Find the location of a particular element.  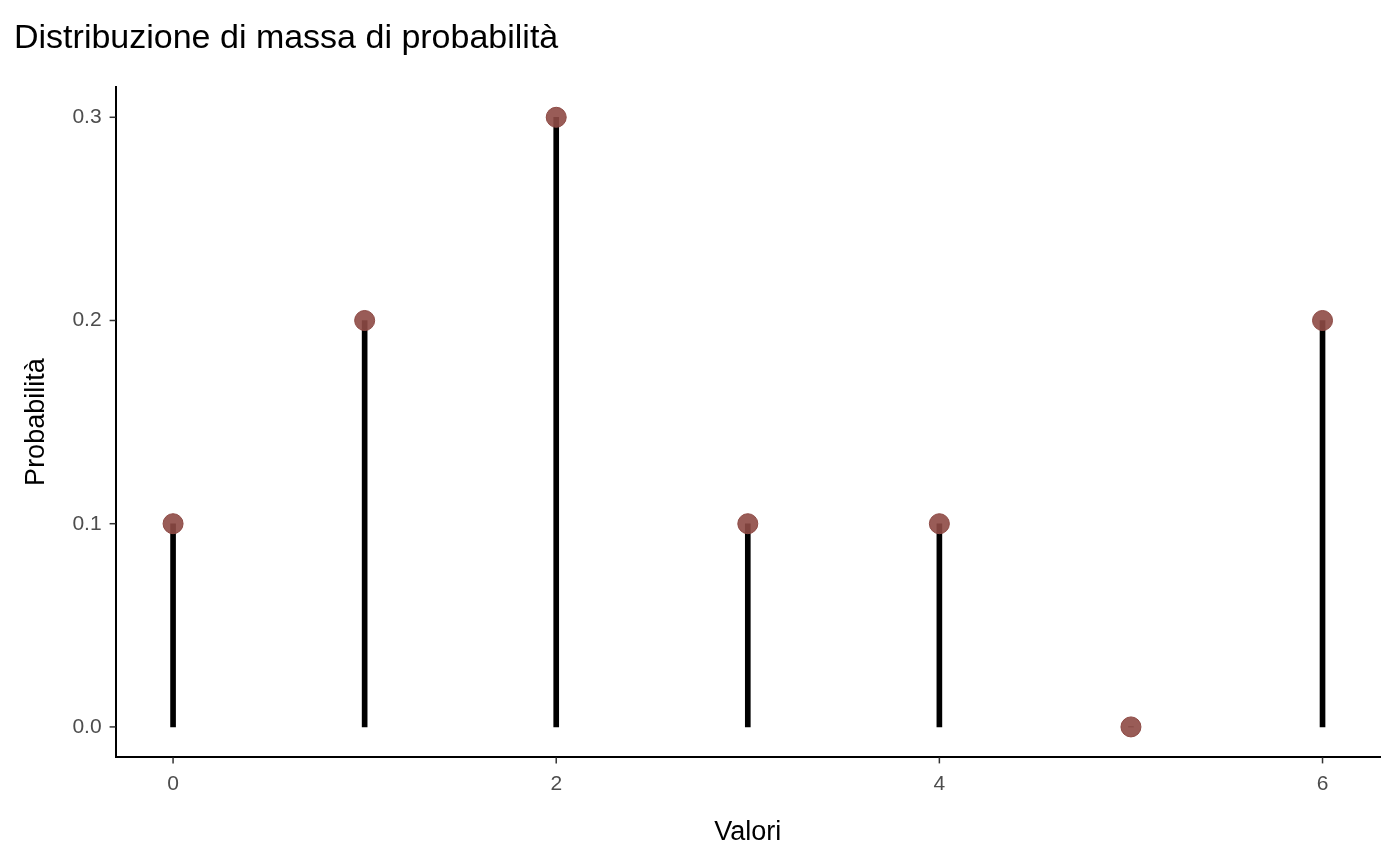

x-axis-title: Valori is located at coordinates (748, 831).